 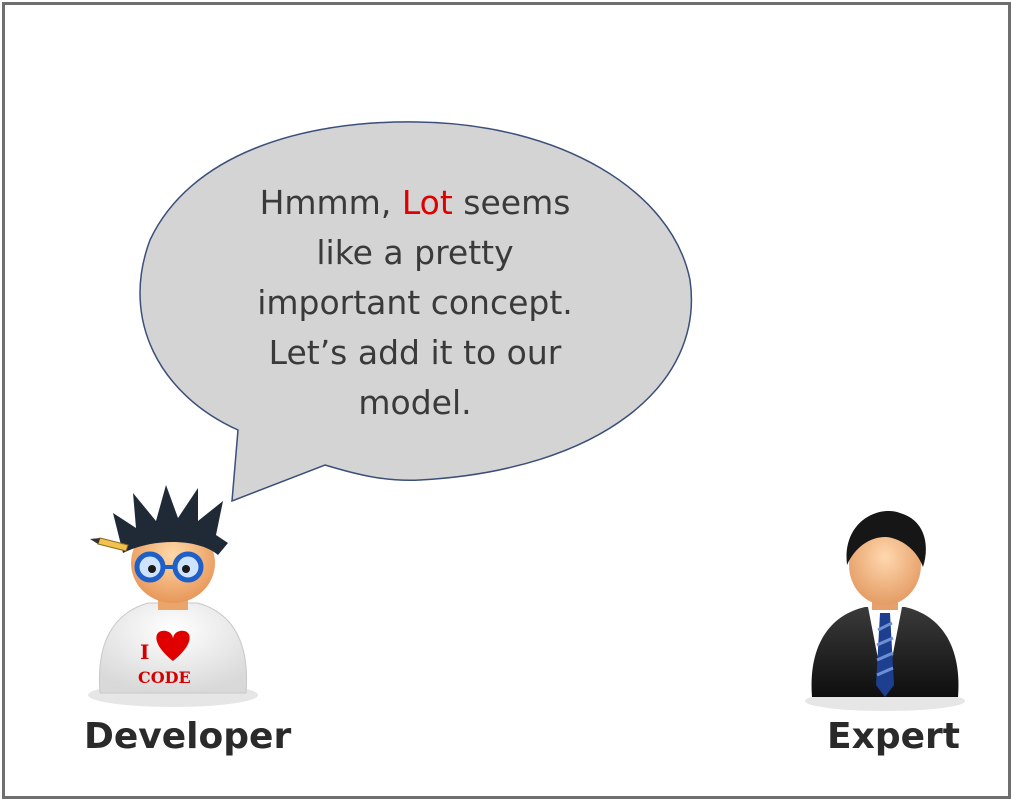 What do you see at coordinates (144, 652) in the screenshot?
I see `shirt-text-i: I` at bounding box center [144, 652].